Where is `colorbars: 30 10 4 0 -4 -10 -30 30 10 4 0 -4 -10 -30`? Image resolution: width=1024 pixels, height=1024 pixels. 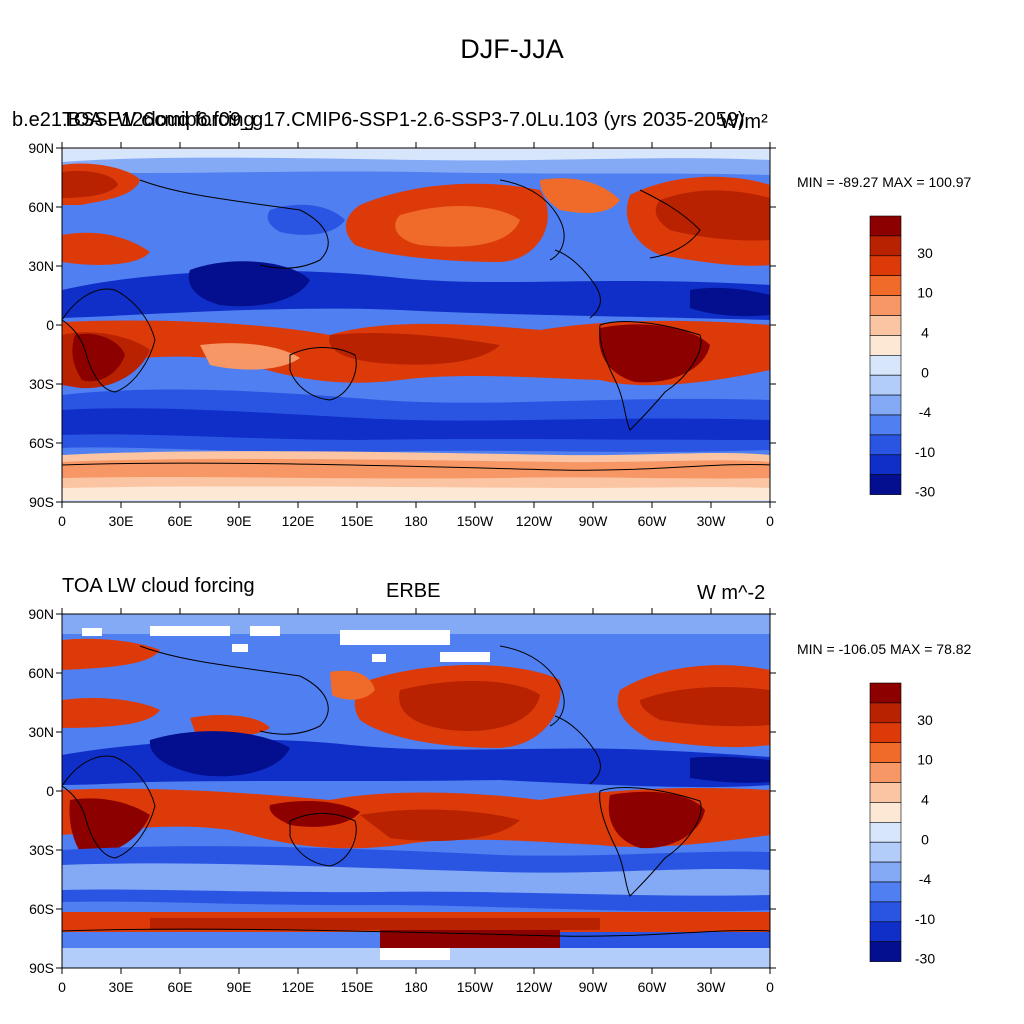
colorbars: 30 10 4 0 -4 -10 -30 30 10 4 0 -4 -10 -30 is located at coordinates (902, 591).